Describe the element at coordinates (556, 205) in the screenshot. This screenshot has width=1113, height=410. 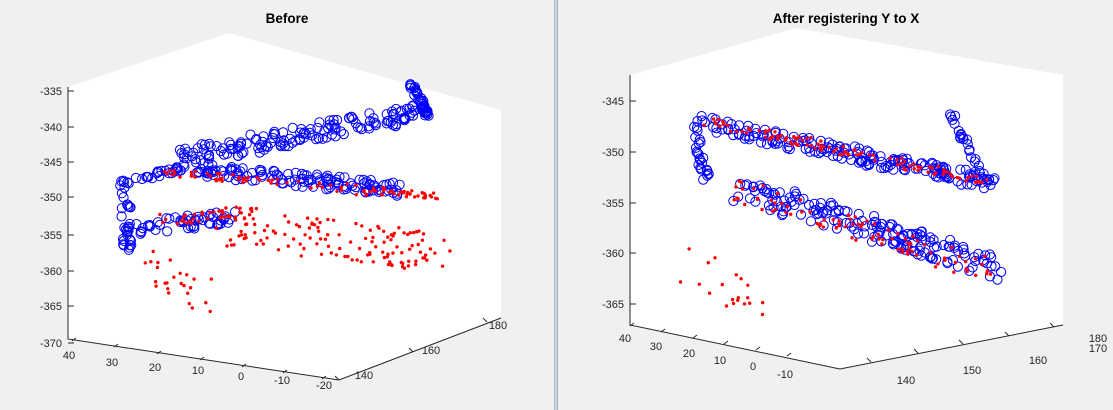
I see `panel-splitter` at that location.